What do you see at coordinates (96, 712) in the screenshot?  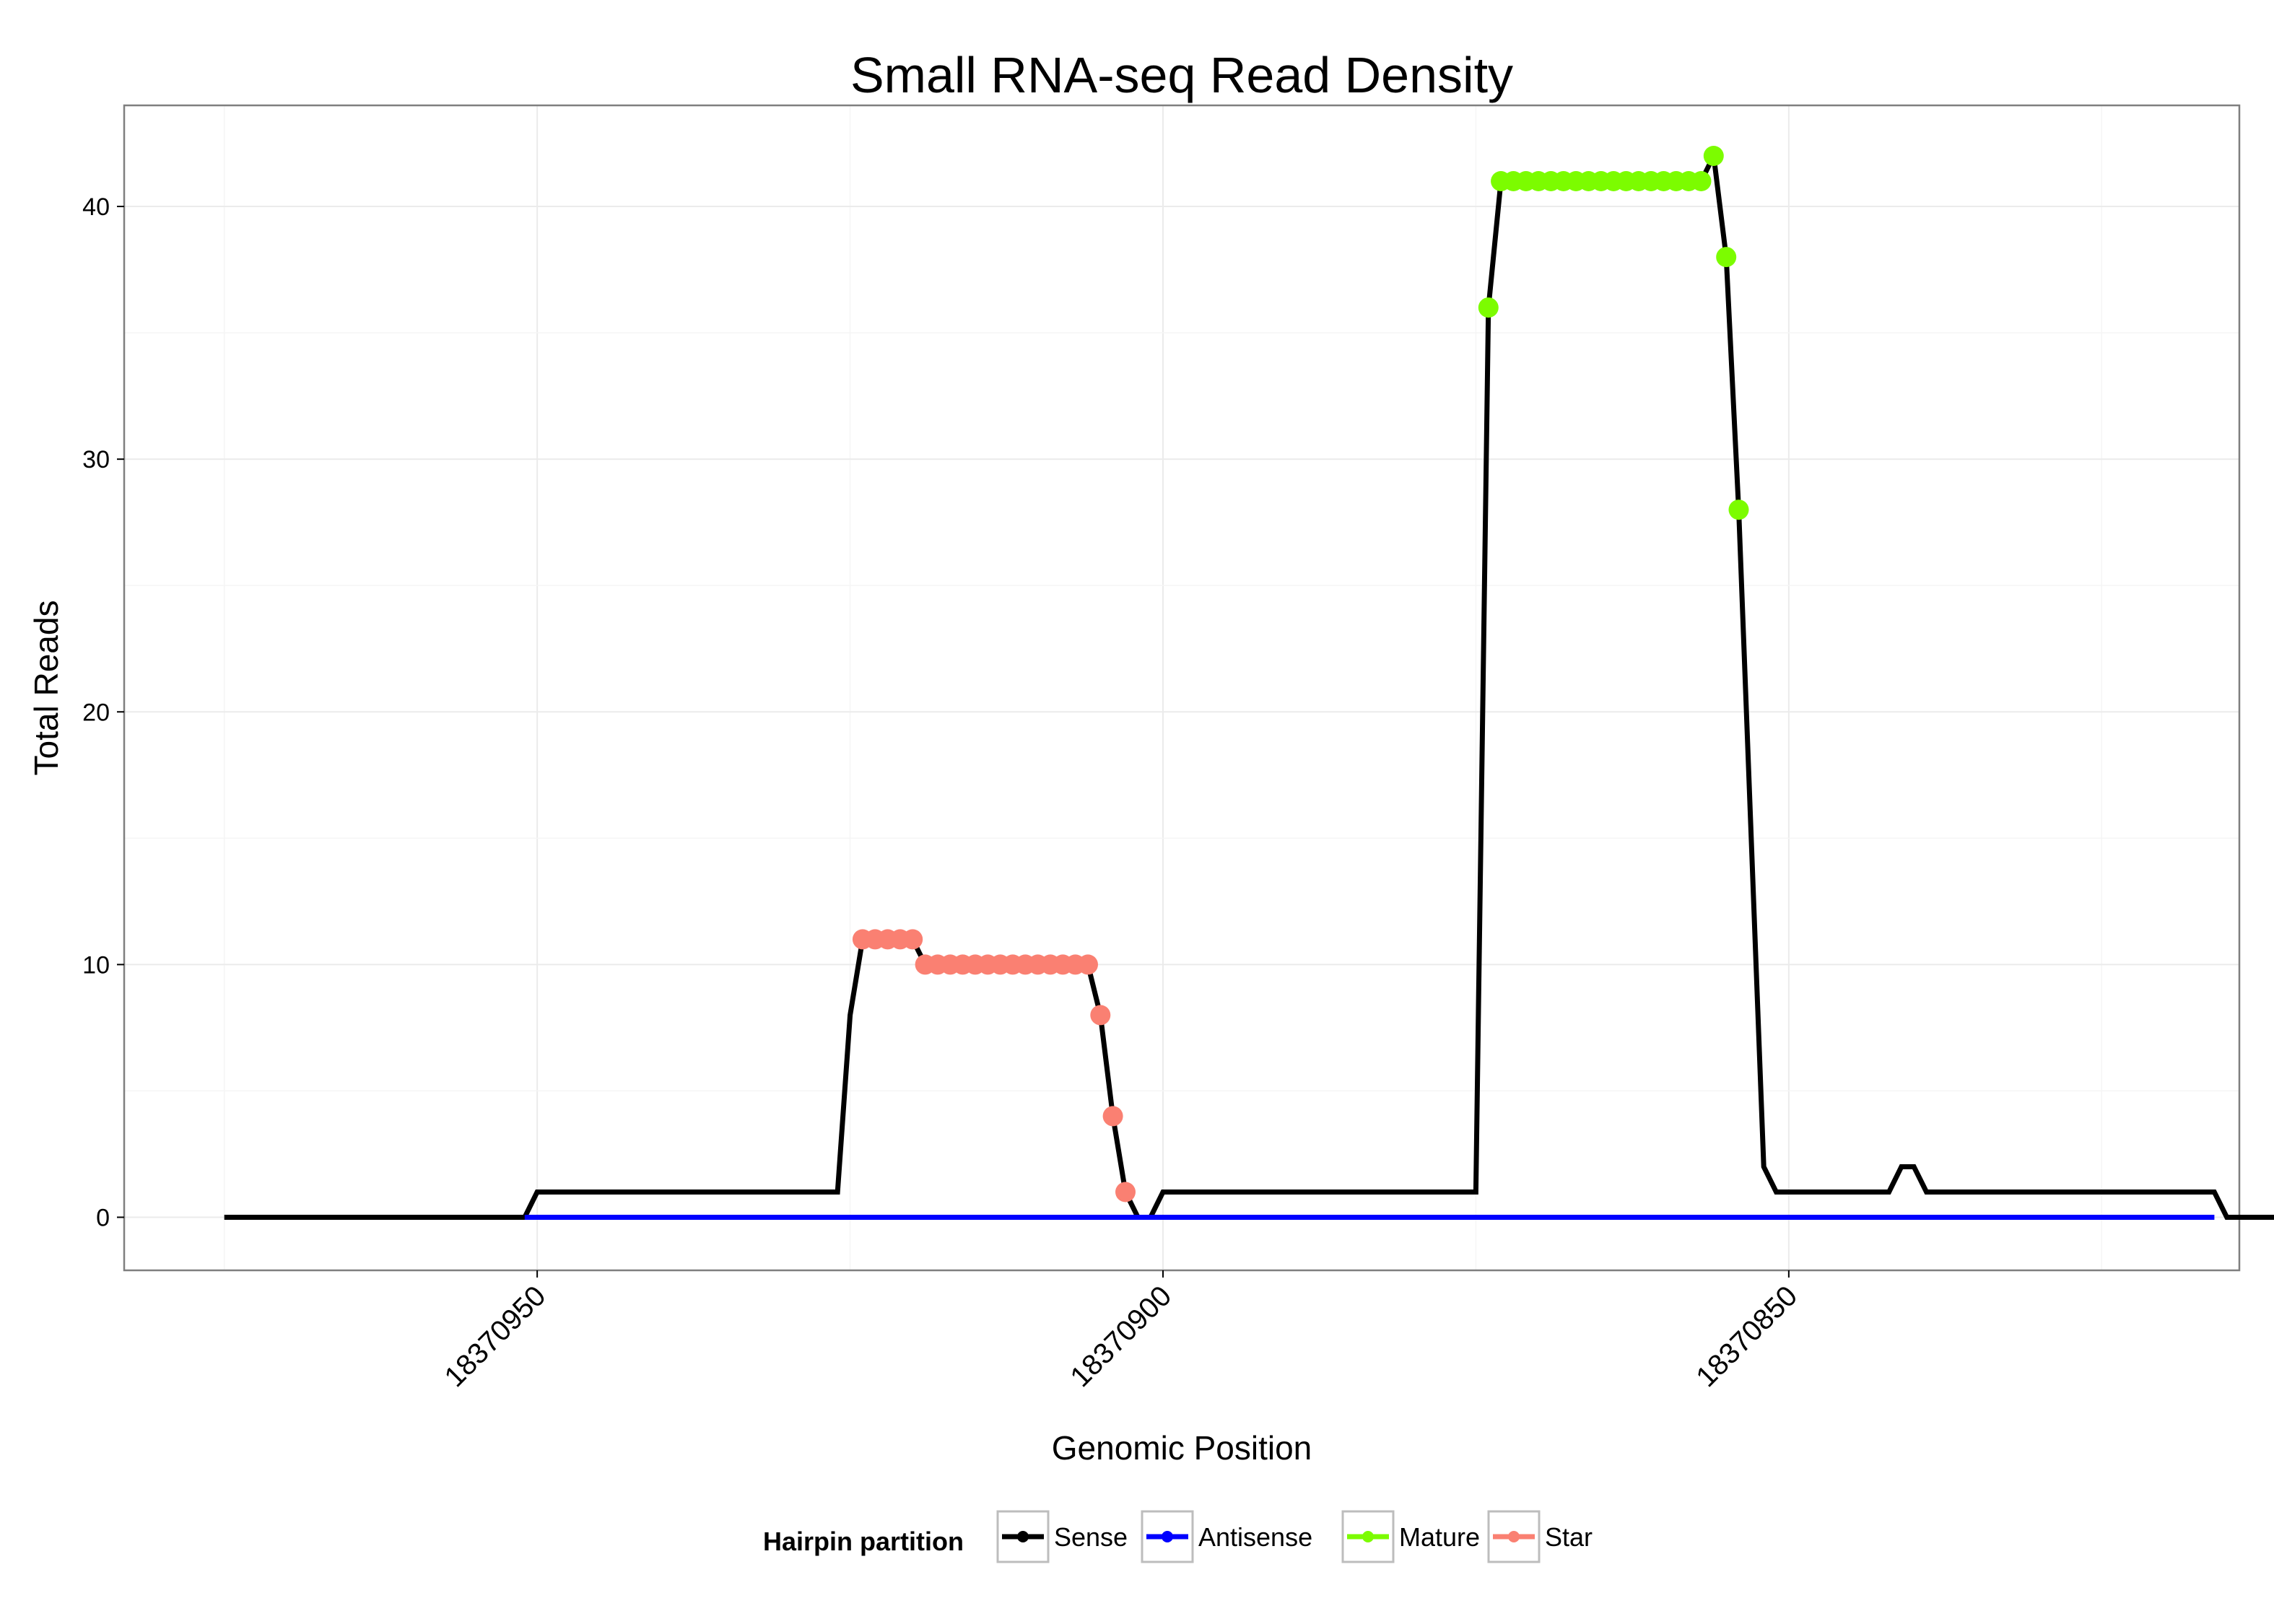 I see `y-tick-label: 20` at bounding box center [96, 712].